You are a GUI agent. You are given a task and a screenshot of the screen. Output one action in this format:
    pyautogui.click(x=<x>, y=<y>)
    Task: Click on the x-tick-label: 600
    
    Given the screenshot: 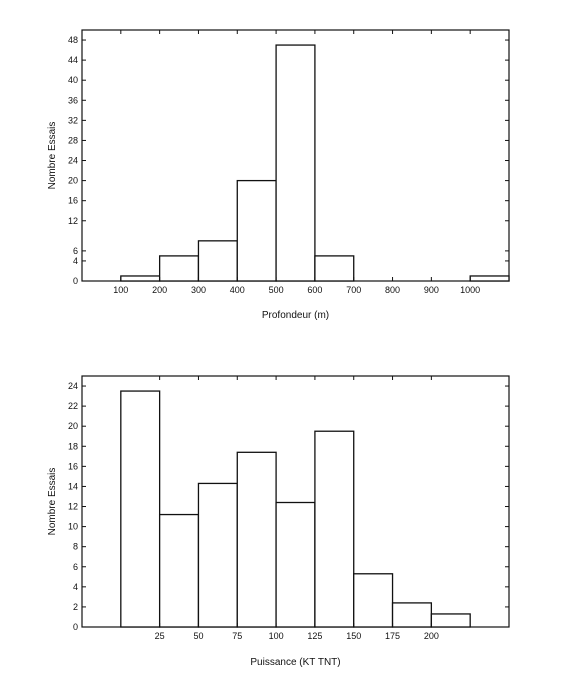 What is the action you would take?
    pyautogui.click(x=314, y=290)
    